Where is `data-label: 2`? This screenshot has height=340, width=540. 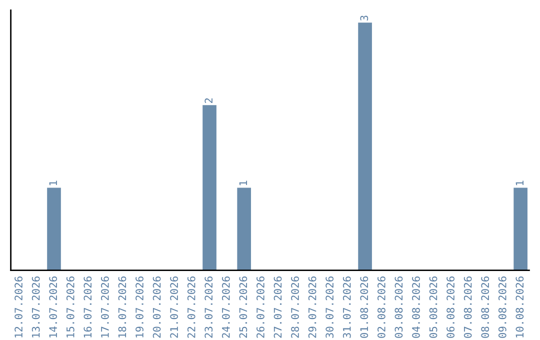 data-label: 2 is located at coordinates (208, 100).